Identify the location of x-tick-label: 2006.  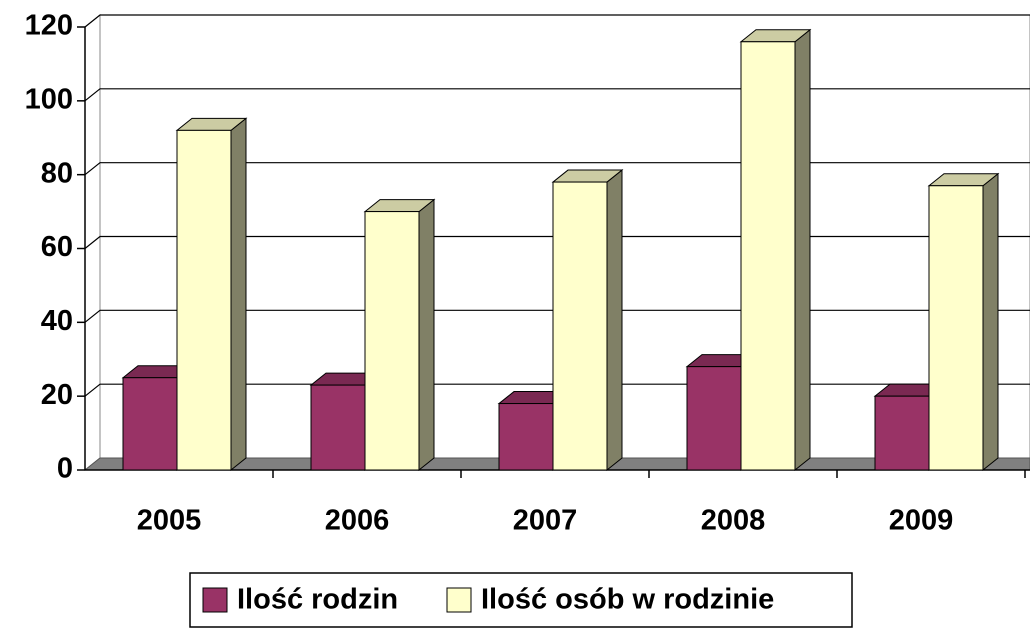
(357, 521).